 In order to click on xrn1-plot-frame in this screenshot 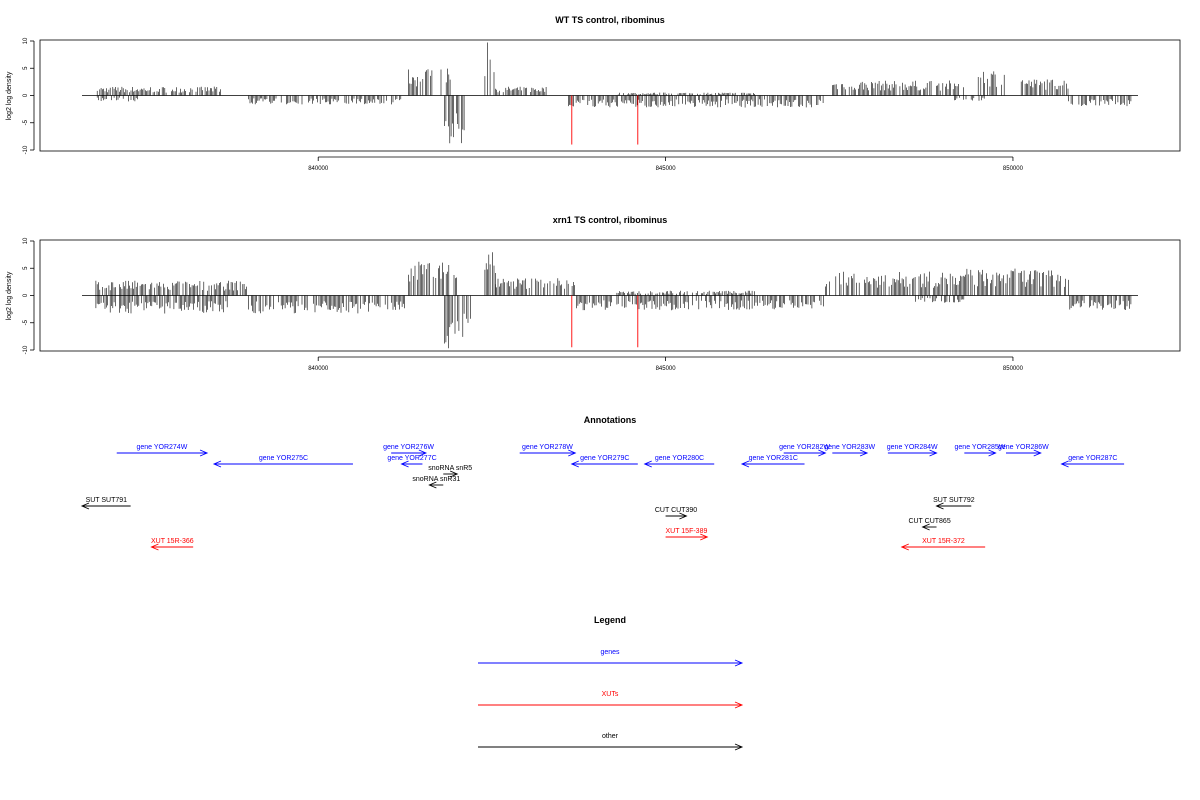, I will do `click(610, 295)`.